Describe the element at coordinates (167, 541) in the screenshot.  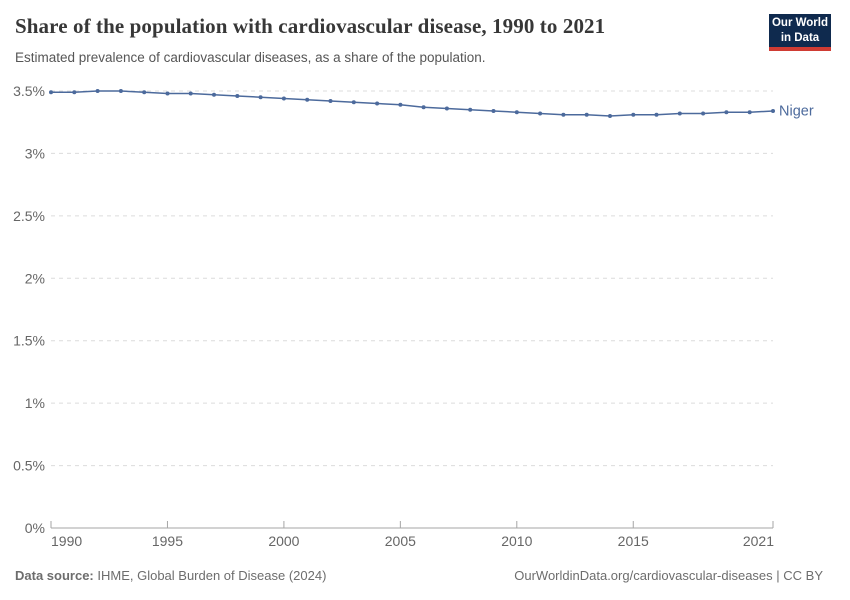
I see `x-axis-tick-label: 1995` at that location.